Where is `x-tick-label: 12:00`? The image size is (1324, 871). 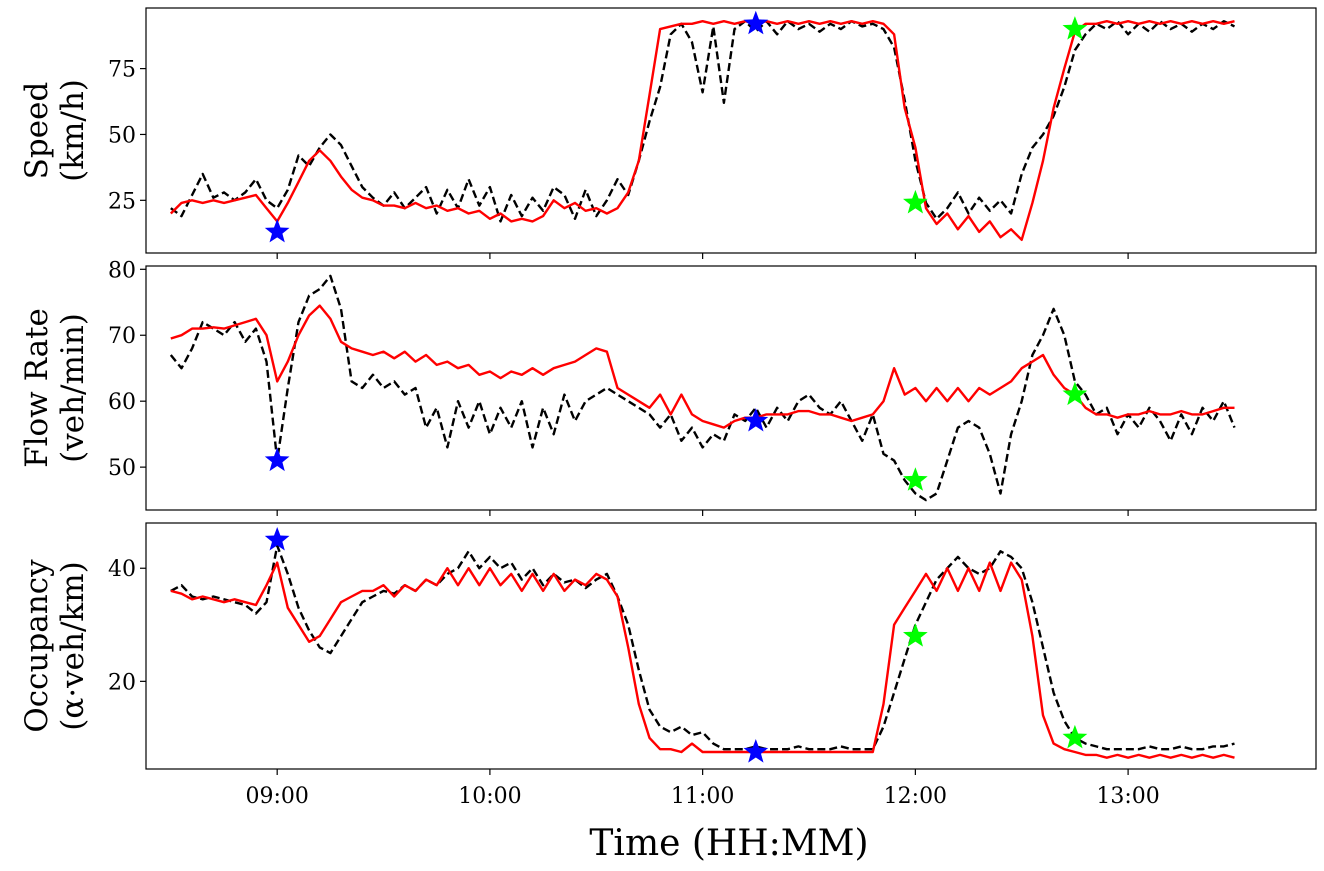
x-tick-label: 12:00 is located at coordinates (915, 796).